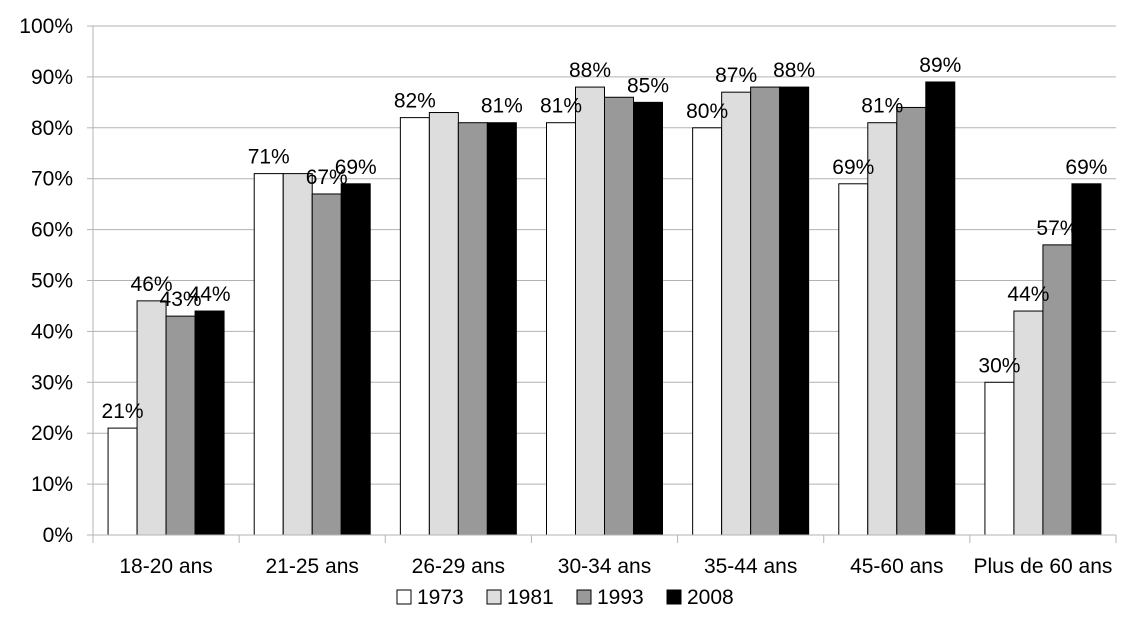 This screenshot has width=1128, height=630. Describe the element at coordinates (152, 284) in the screenshot. I see `data-label: 46%` at that location.